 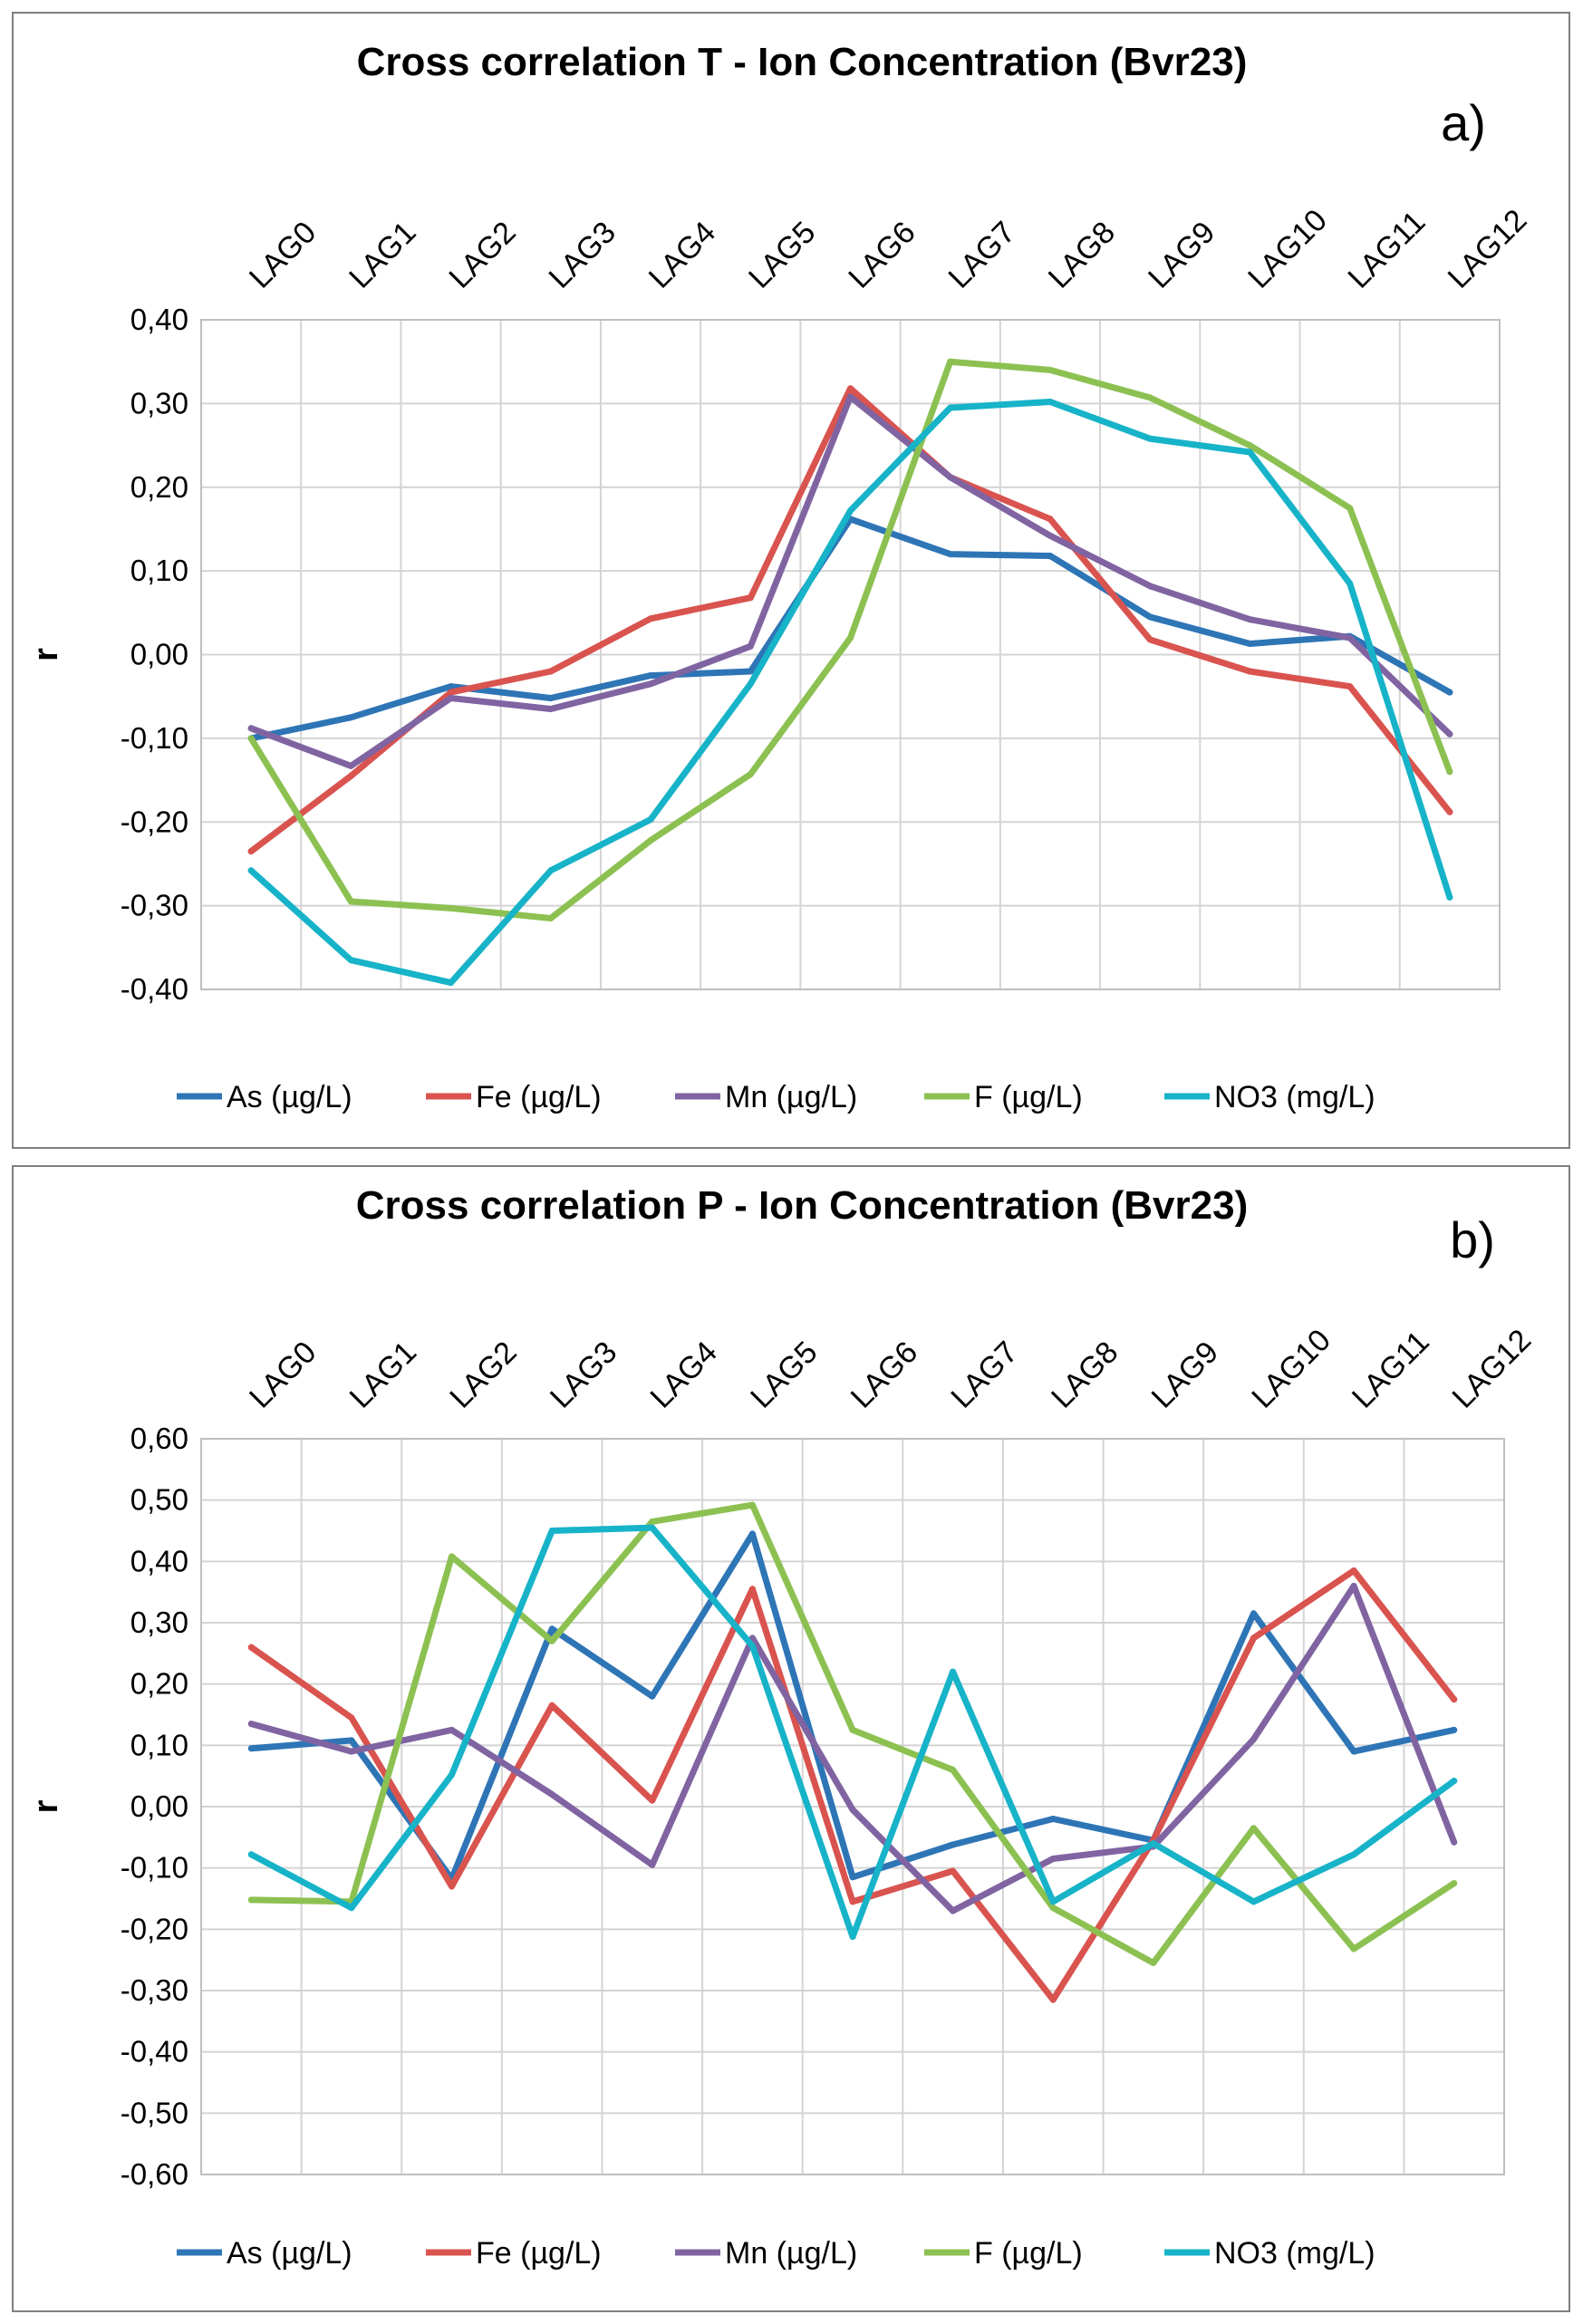 I want to click on y-tick-label: 0,20, so click(x=159, y=1684).